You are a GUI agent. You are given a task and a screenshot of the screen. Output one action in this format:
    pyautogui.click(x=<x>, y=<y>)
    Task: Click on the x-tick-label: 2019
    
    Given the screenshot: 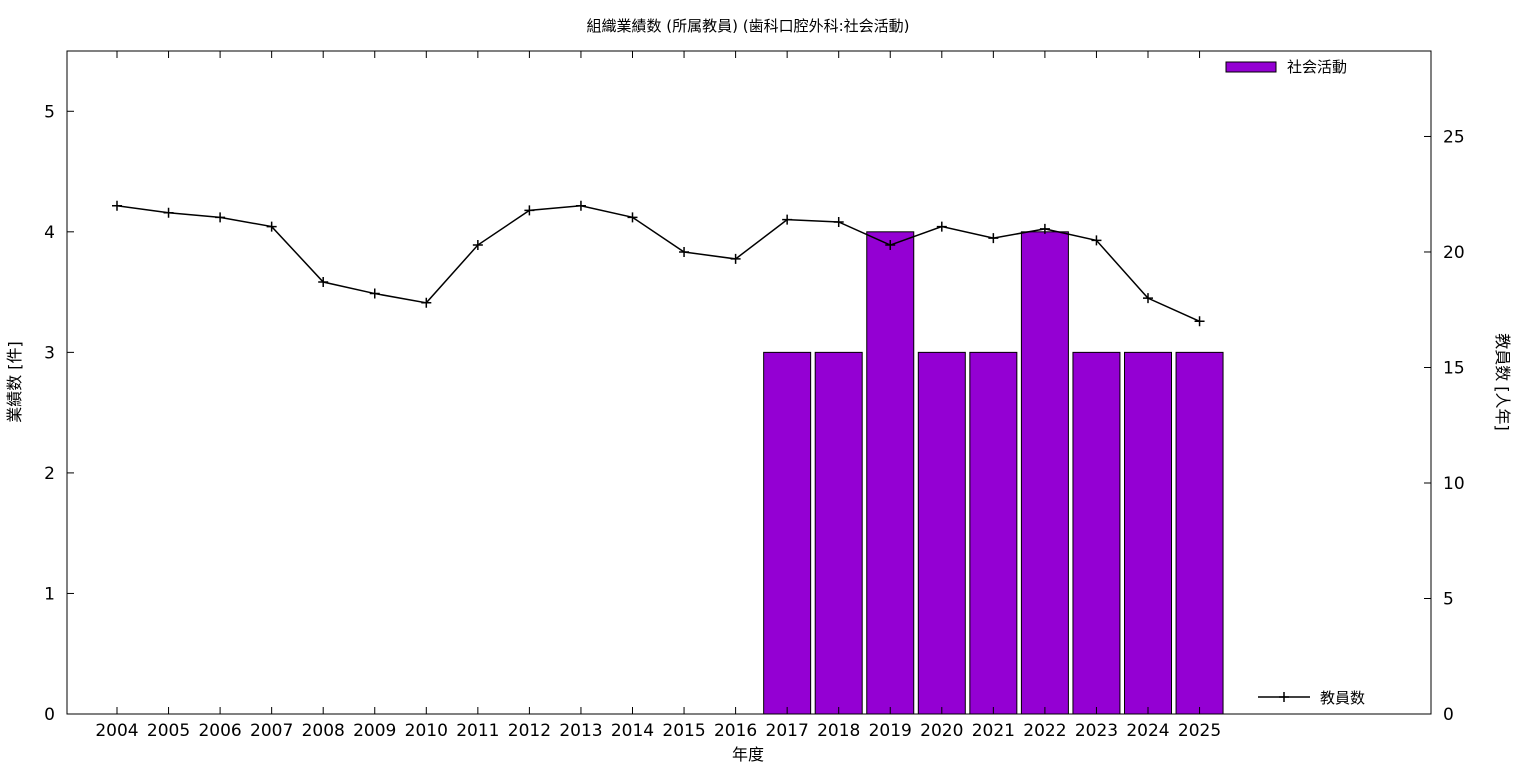 What is the action you would take?
    pyautogui.click(x=890, y=731)
    